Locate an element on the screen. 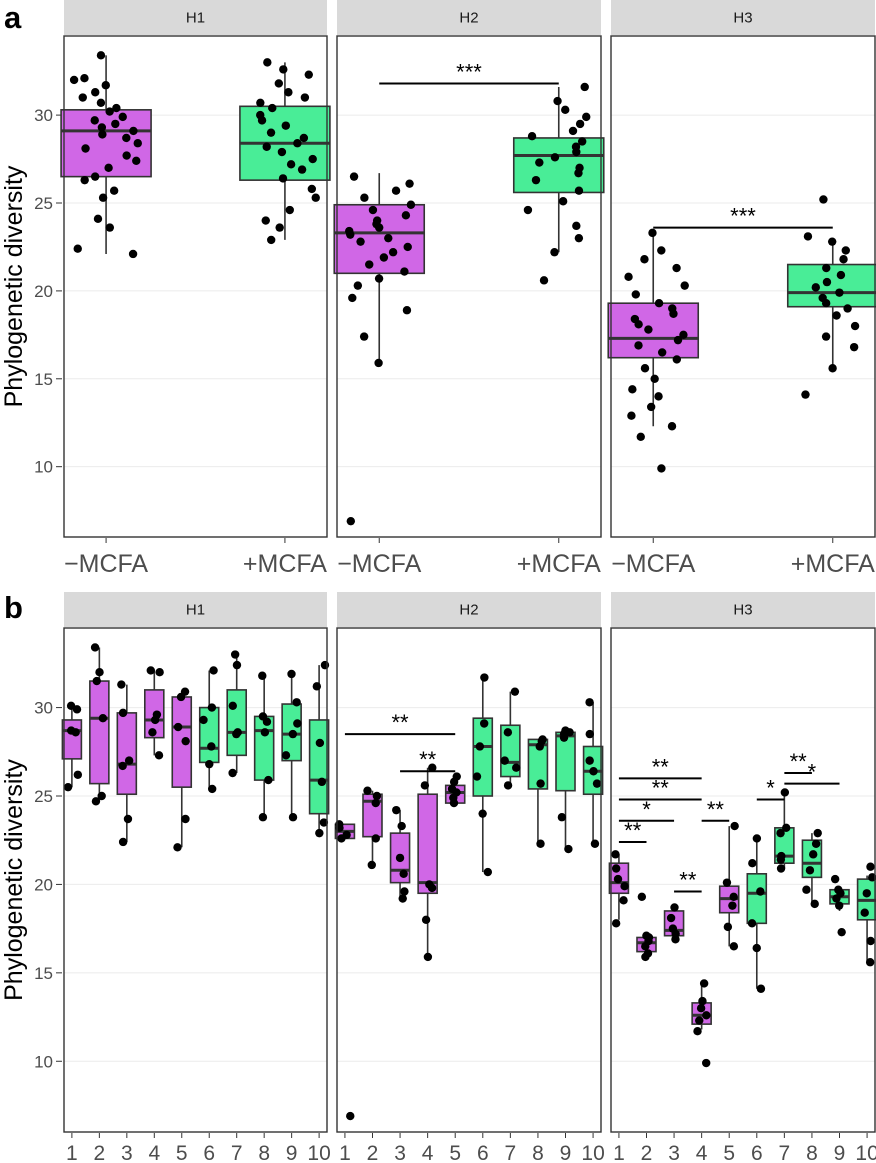 The image size is (876, 1163). data-point-a-H2-+MCFA-0 is located at coordinates (544, 280).